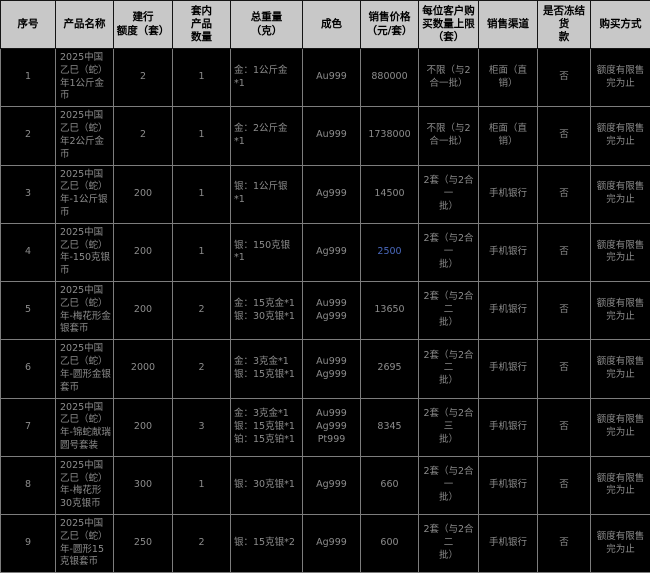 Image resolution: width=650 pixels, height=573 pixels. I want to click on cell-weight: 银：15克银*2, so click(267, 544).